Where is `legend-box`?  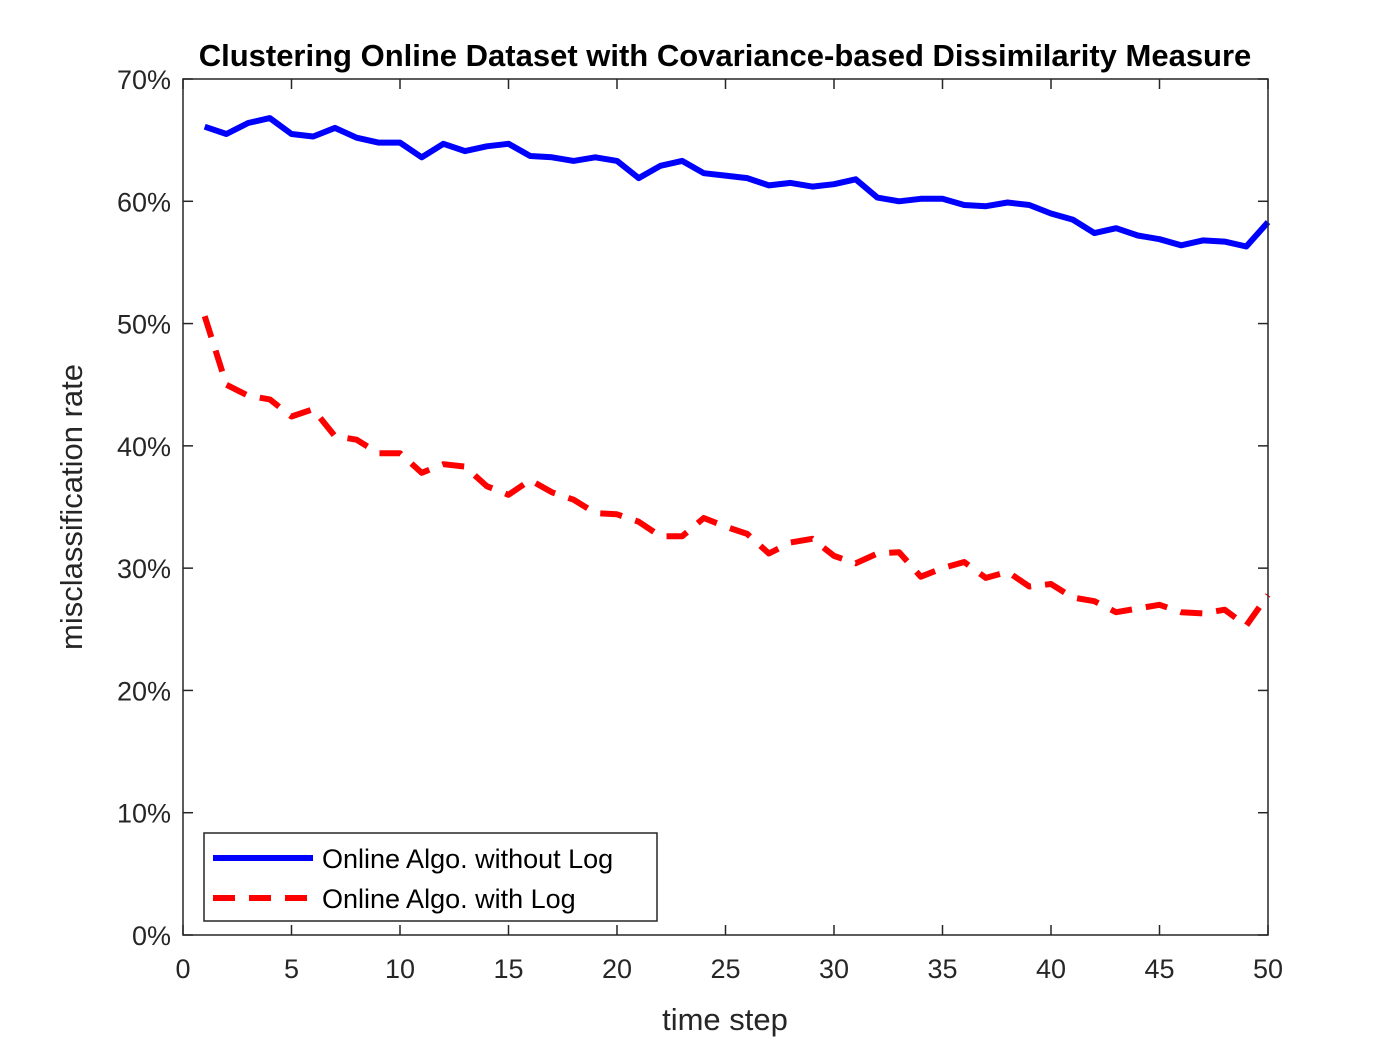
legend-box is located at coordinates (430, 877).